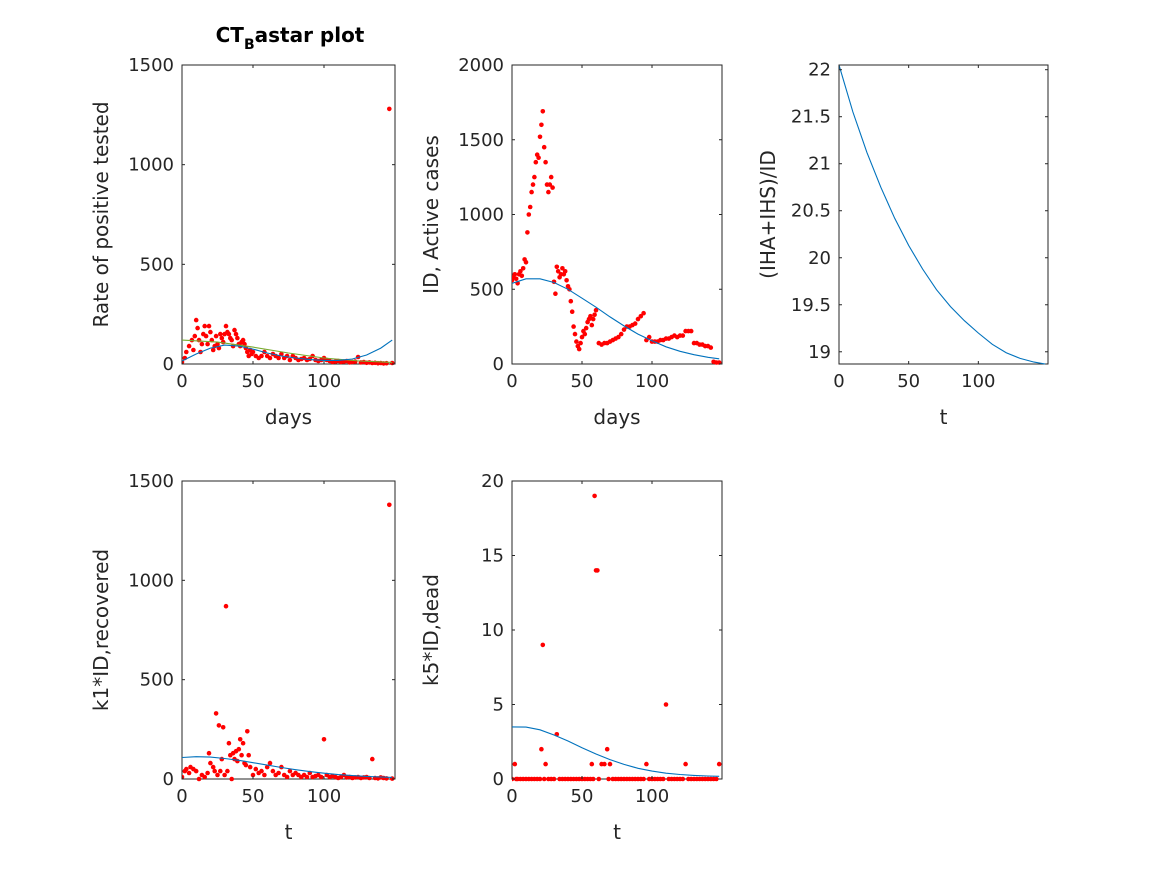 This screenshot has height=875, width=1167. I want to click on y-tick-label: 20, so click(819, 258).